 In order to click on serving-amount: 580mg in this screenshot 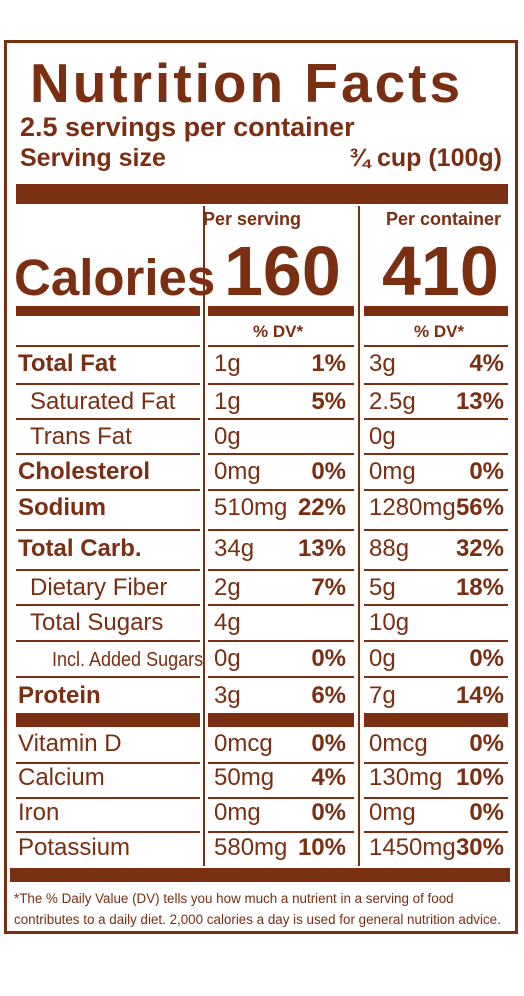, I will do `click(251, 847)`.